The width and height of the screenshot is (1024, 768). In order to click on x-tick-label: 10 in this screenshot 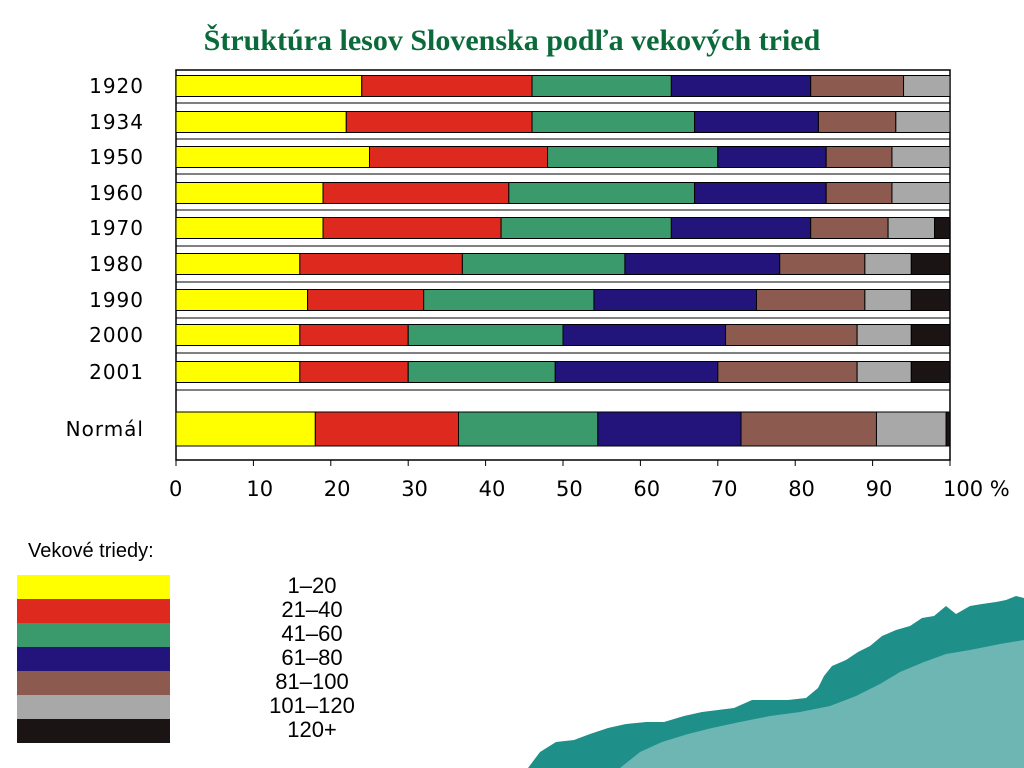, I will do `click(259, 489)`.